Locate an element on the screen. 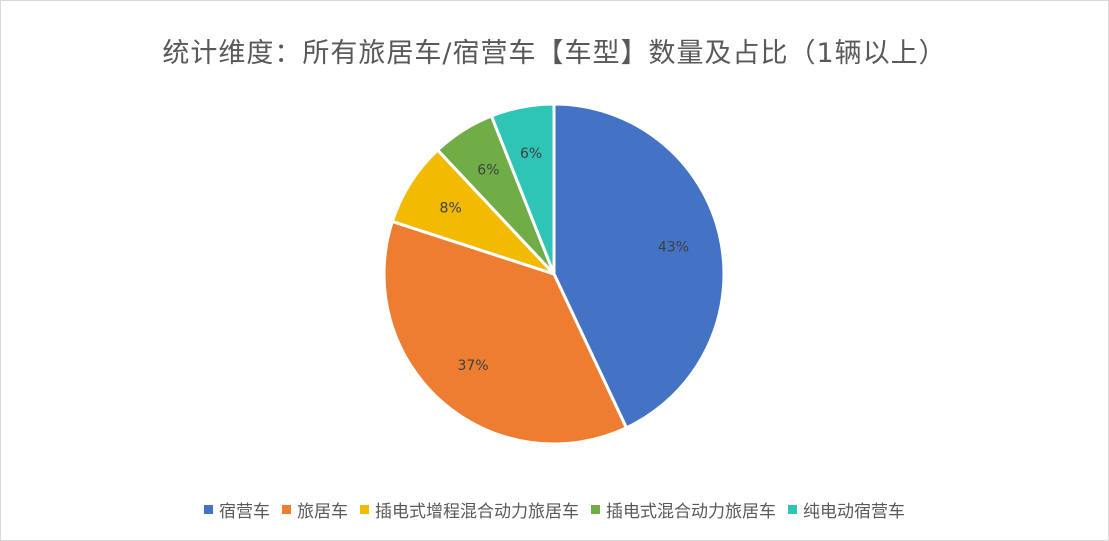 The width and height of the screenshot is (1109, 541). legend-item-phev-rv: 插电式混合动力旅居车 is located at coordinates (683, 509).